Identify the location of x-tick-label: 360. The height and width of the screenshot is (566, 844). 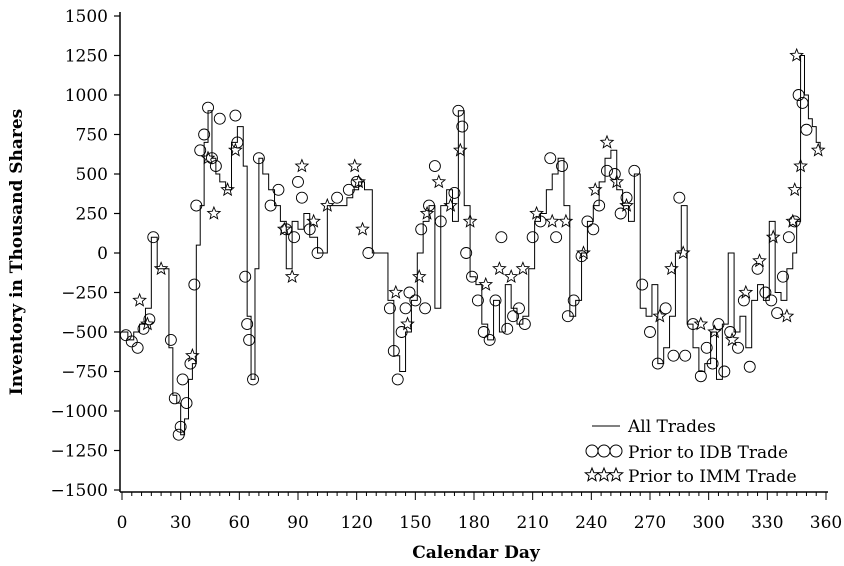
(826, 523).